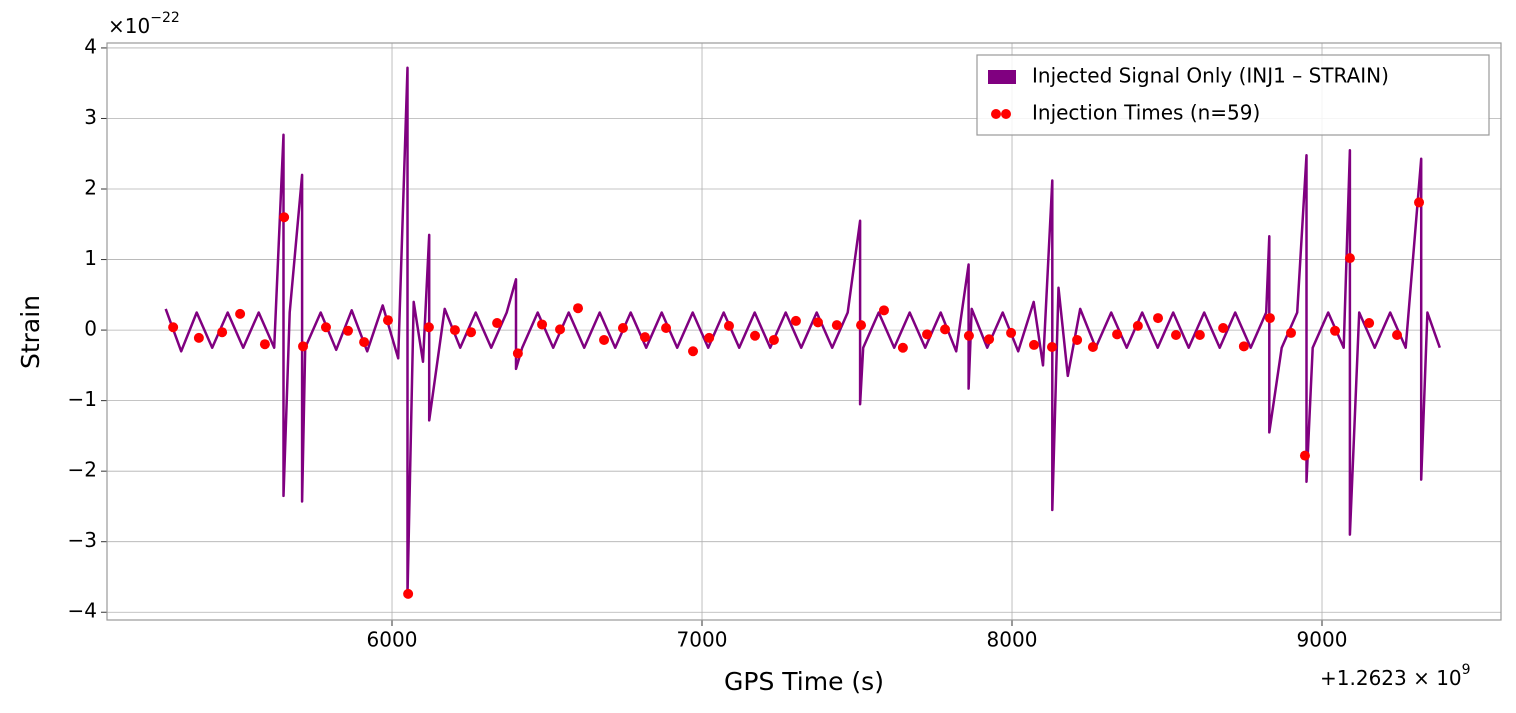 The image size is (1516, 713). What do you see at coordinates (1146, 113) in the screenshot?
I see `legend-label: Injection Times (n=59)` at bounding box center [1146, 113].